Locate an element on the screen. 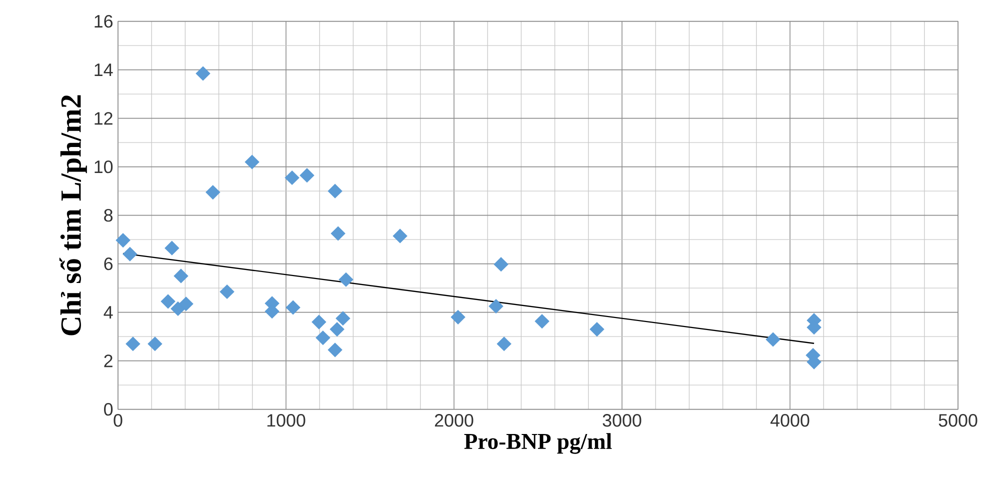  y-axis-title: Chỉ số tim L/ph/m2 is located at coordinates (73, 215).